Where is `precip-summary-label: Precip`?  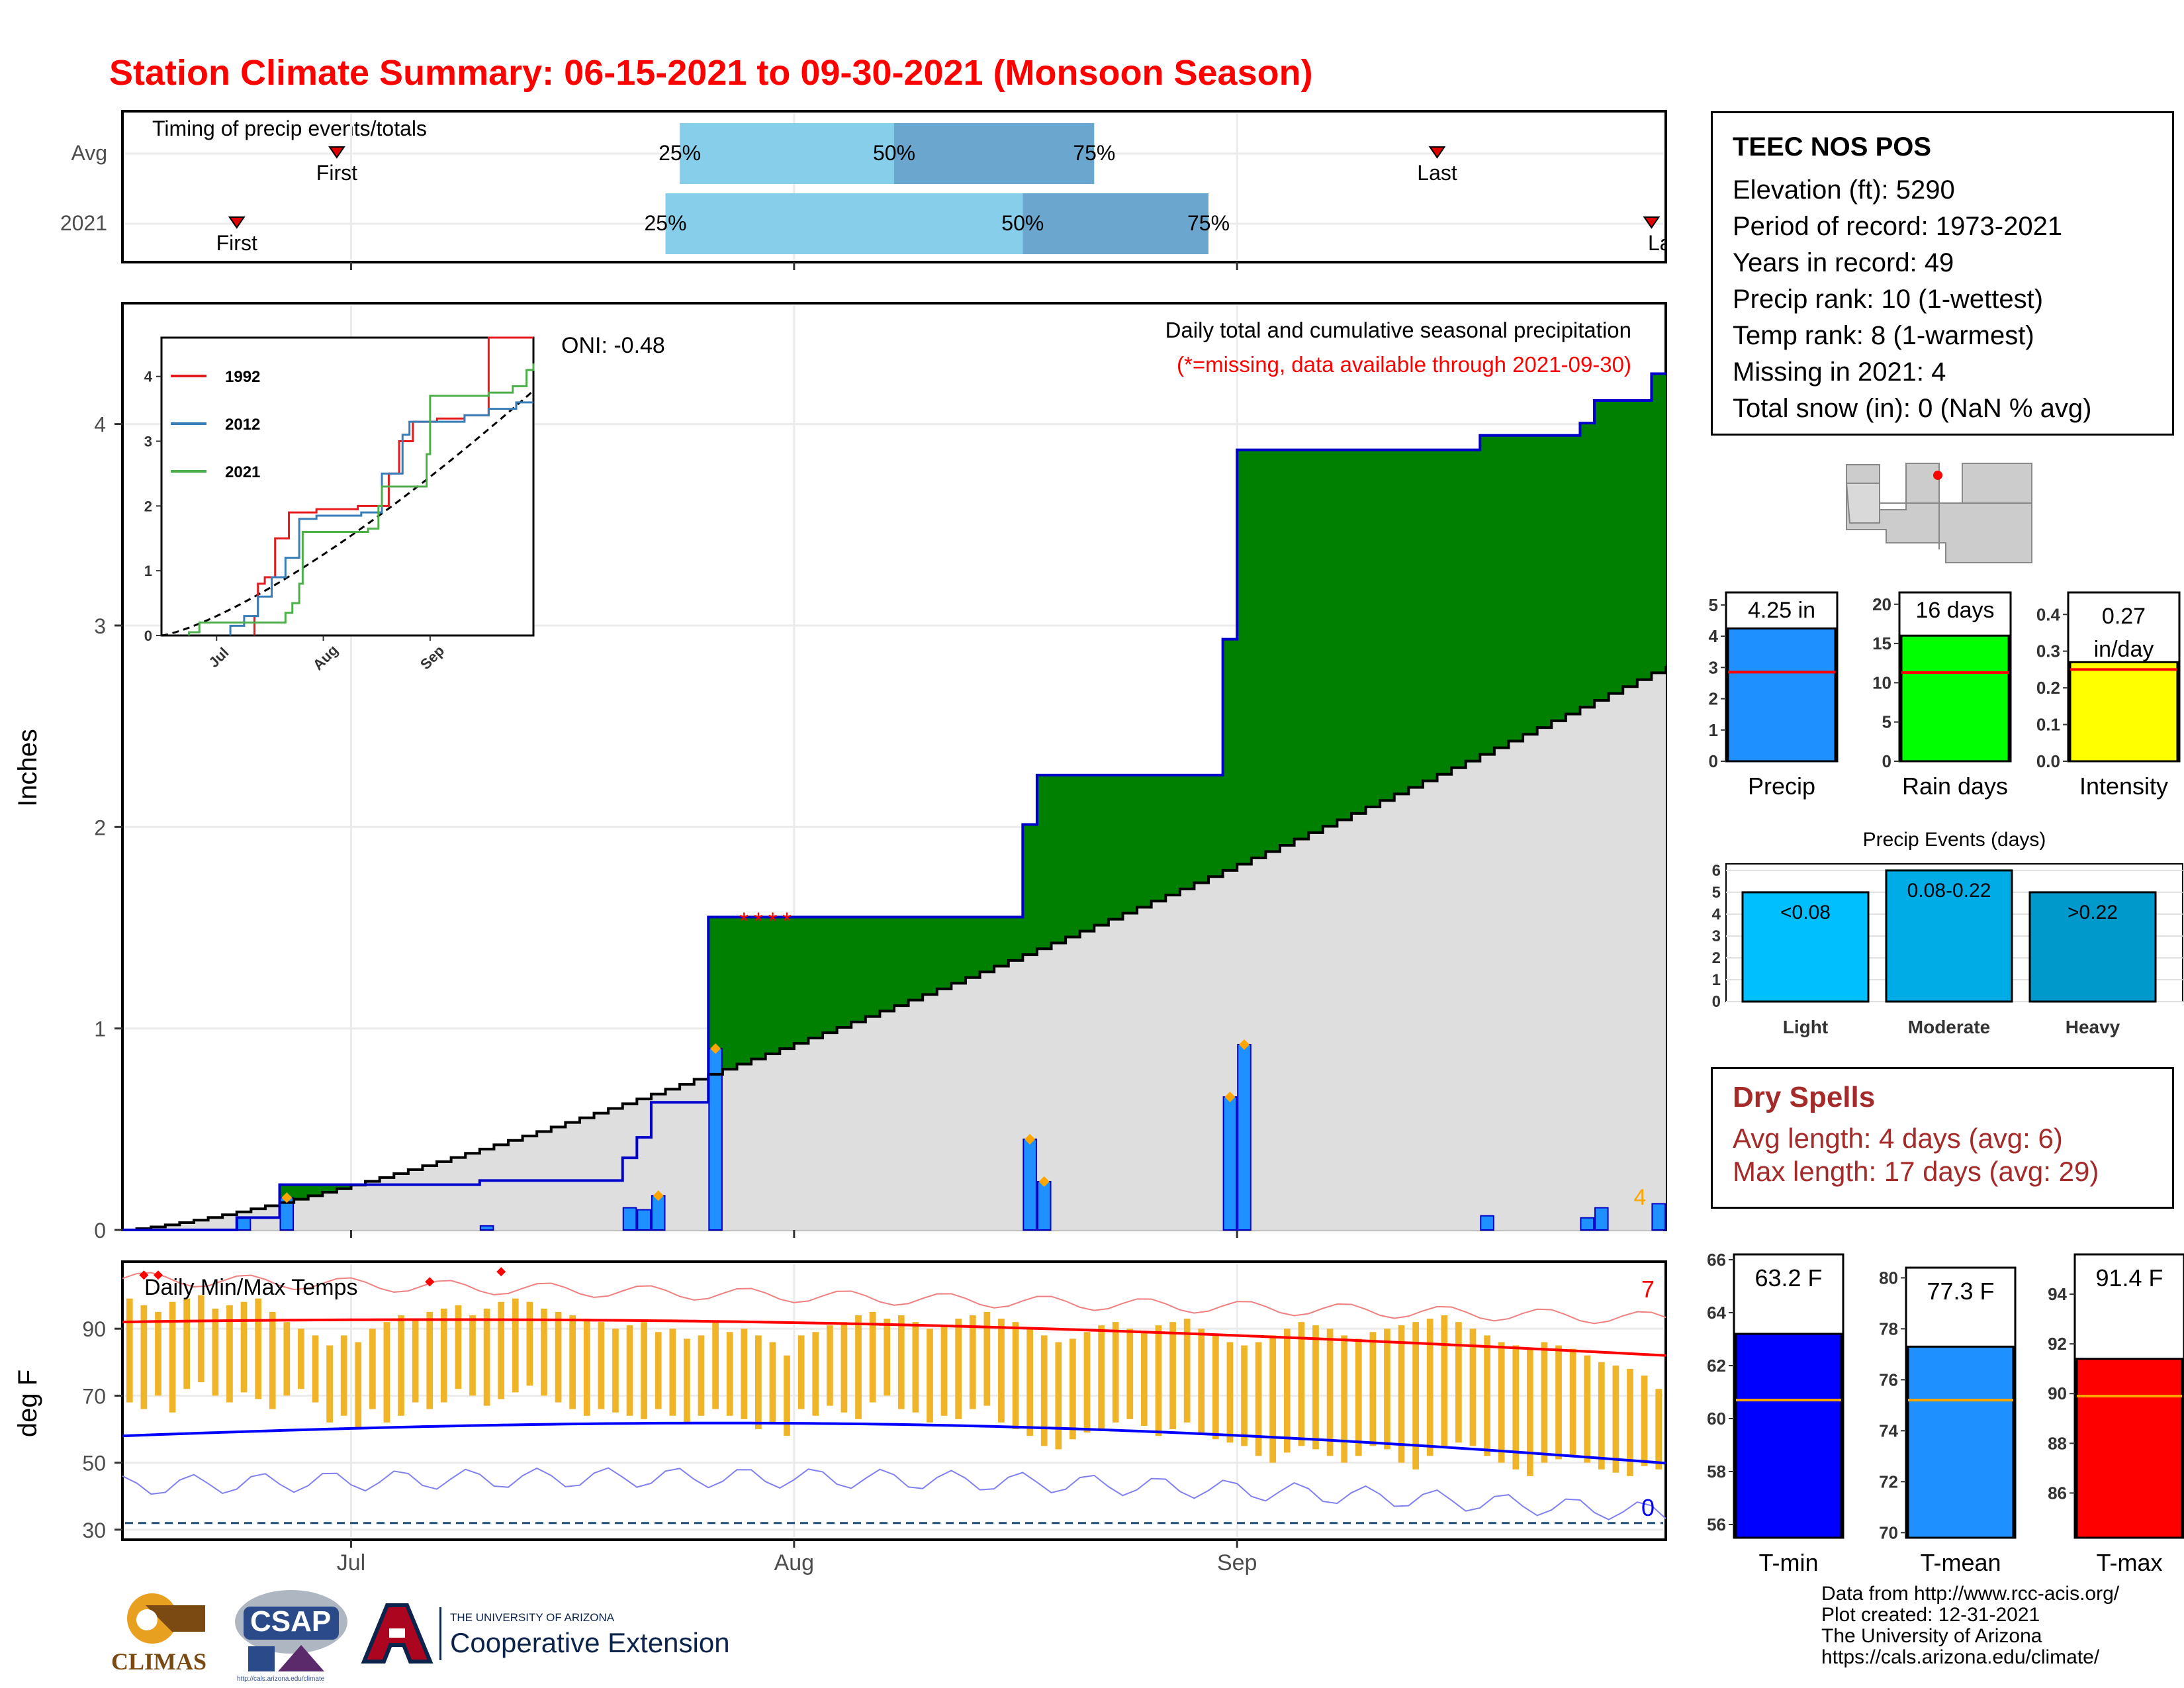
precip-summary-label: Precip is located at coordinates (1781, 786).